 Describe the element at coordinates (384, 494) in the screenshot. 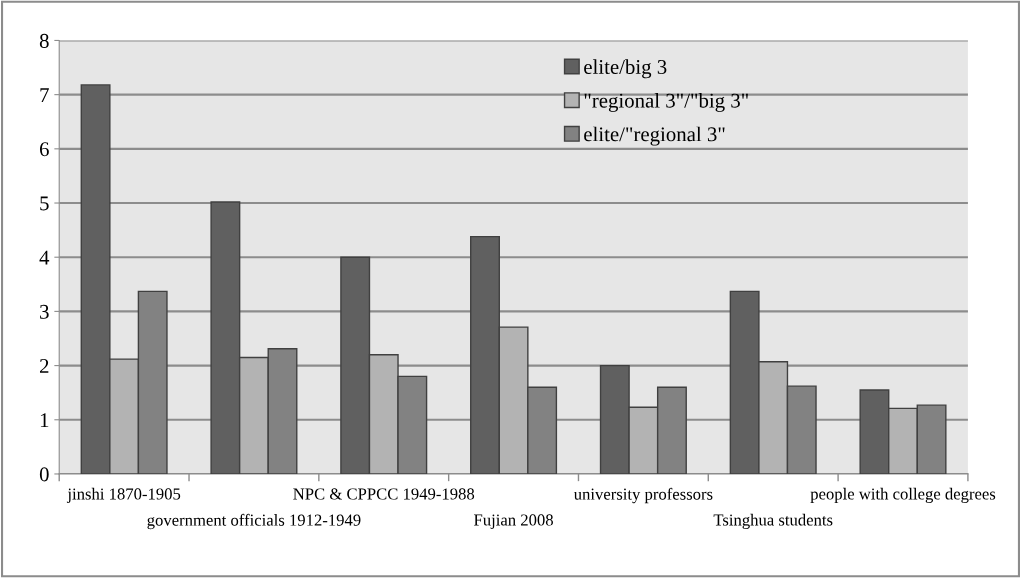

I see `x-tick-label: NPC & CPPCC 1949-1988` at that location.